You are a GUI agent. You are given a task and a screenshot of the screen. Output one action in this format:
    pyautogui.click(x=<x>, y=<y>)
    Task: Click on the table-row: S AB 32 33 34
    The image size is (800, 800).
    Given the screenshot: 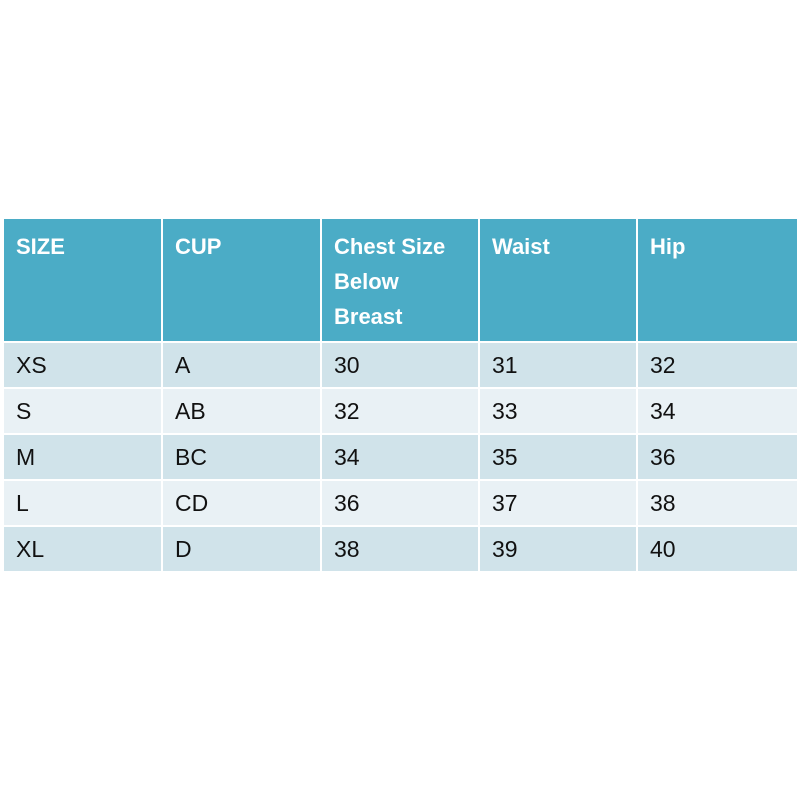 What is the action you would take?
    pyautogui.click(x=400, y=411)
    